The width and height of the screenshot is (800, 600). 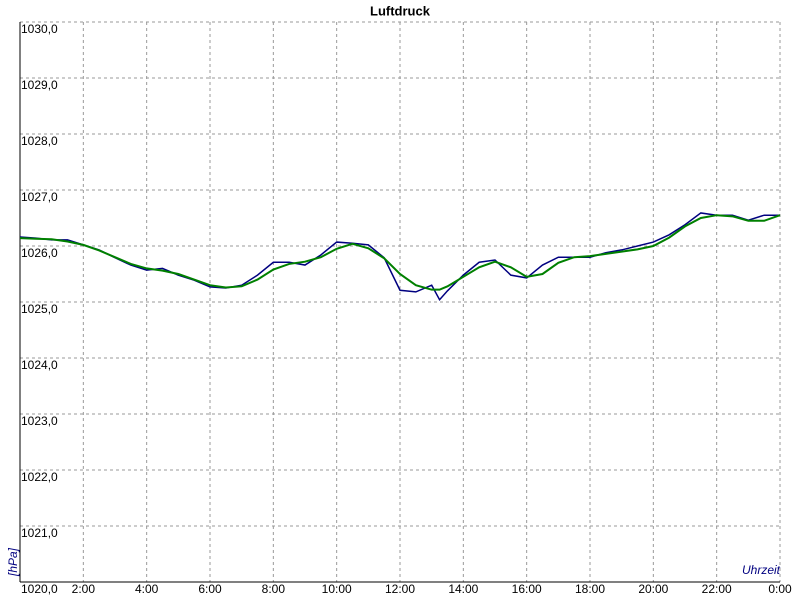 I want to click on x-tick-label: 12:00, so click(x=400, y=589).